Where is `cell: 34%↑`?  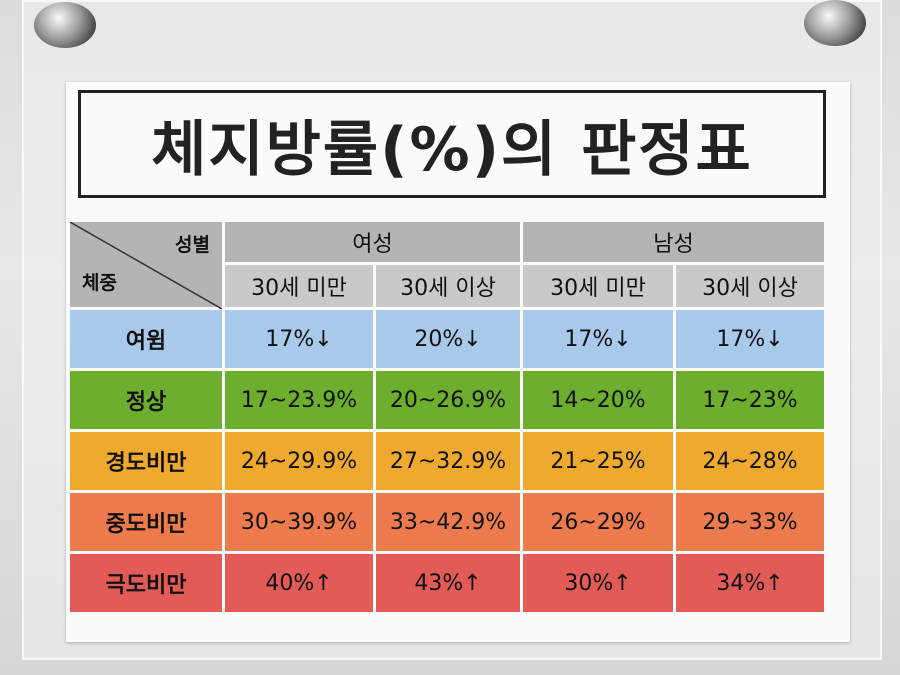 cell: 34%↑ is located at coordinates (750, 583).